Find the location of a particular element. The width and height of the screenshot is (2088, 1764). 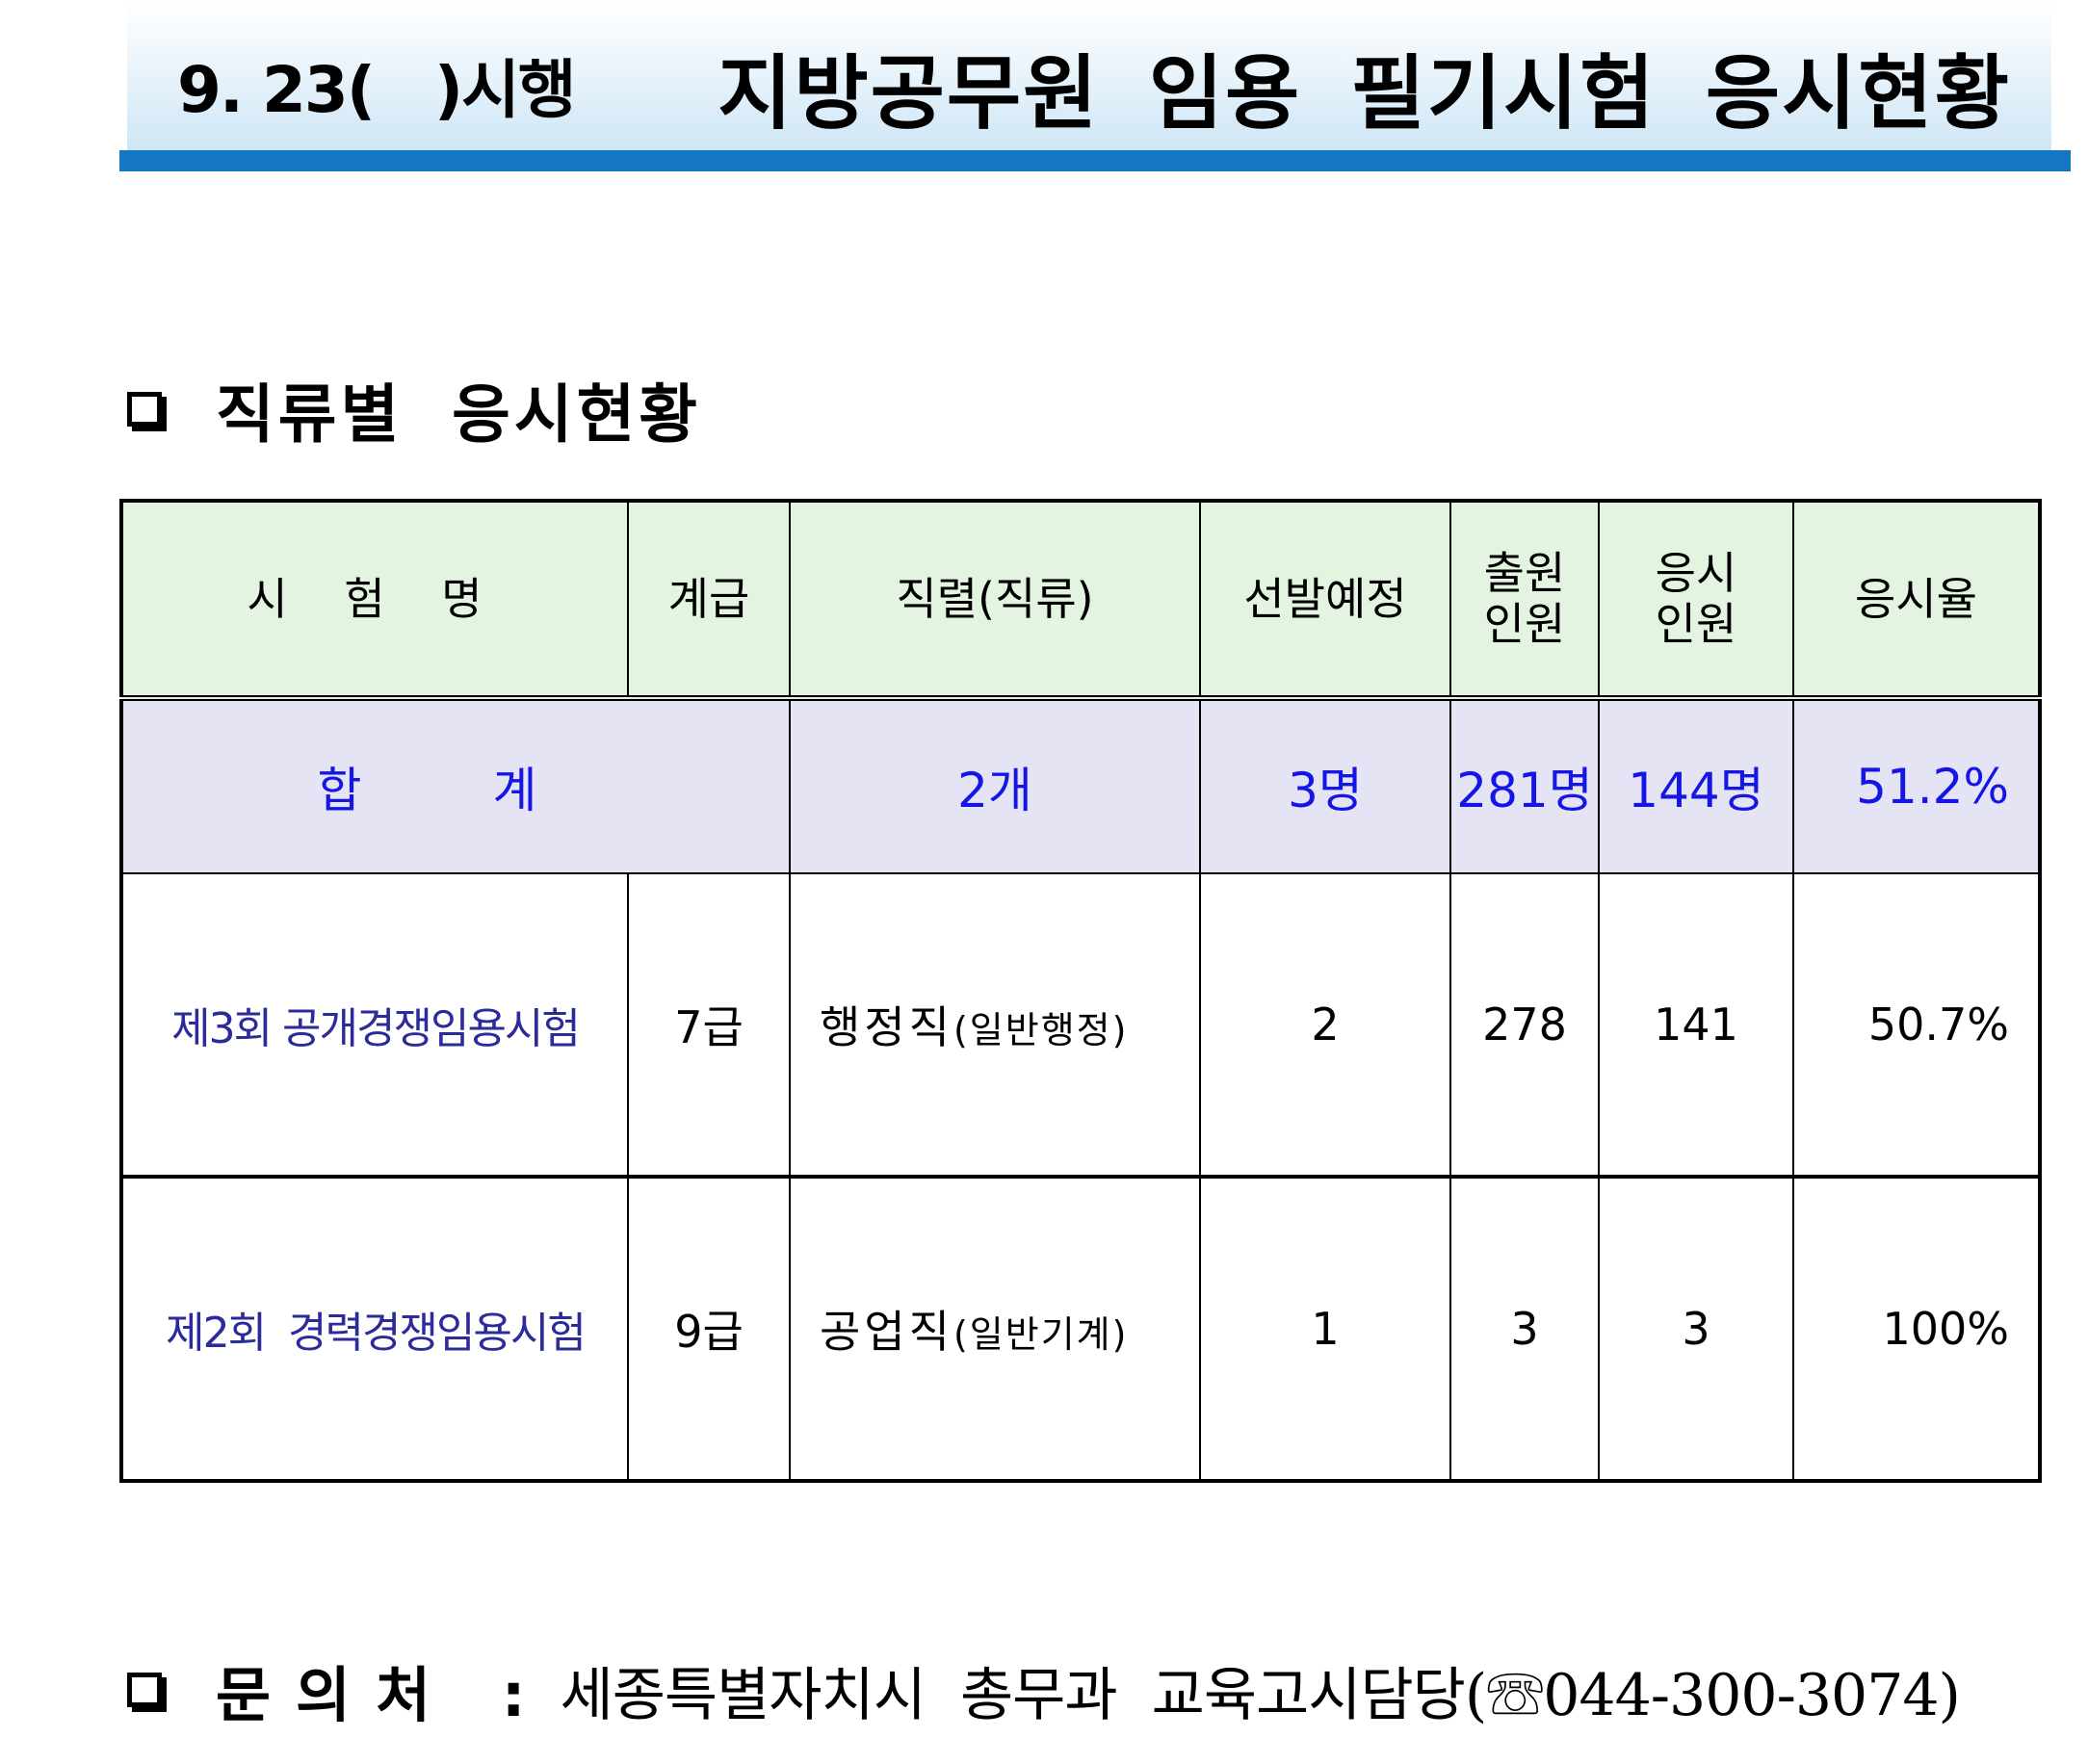

total-job-count: 2개 is located at coordinates (995, 785).